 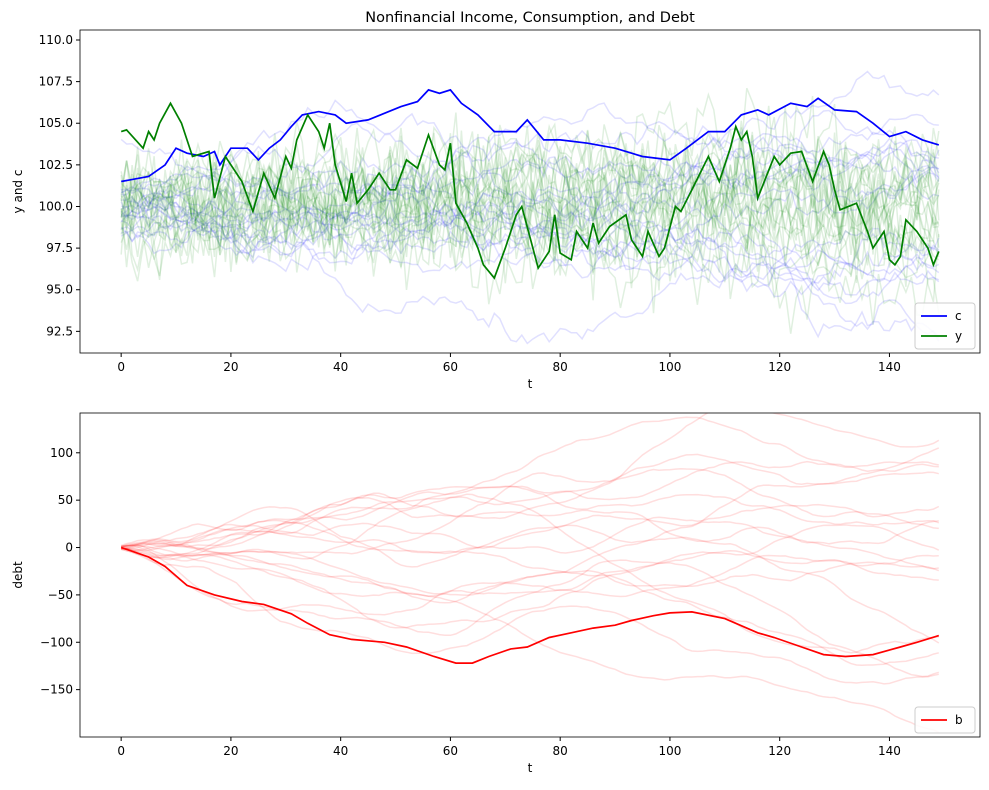 What do you see at coordinates (18, 192) in the screenshot?
I see `y-axis-label: y and c` at bounding box center [18, 192].